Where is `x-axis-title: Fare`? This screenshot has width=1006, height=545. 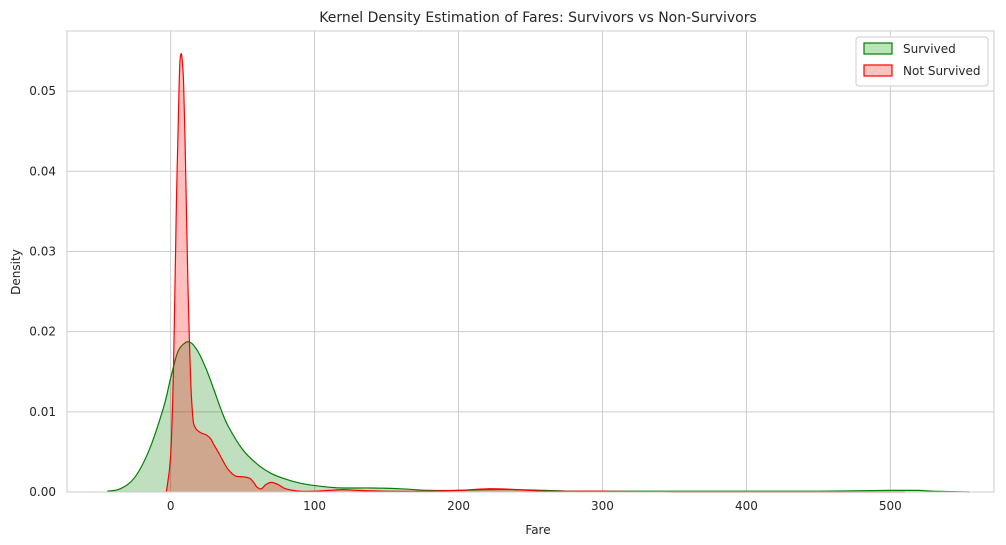 x-axis-title: Fare is located at coordinates (537, 530).